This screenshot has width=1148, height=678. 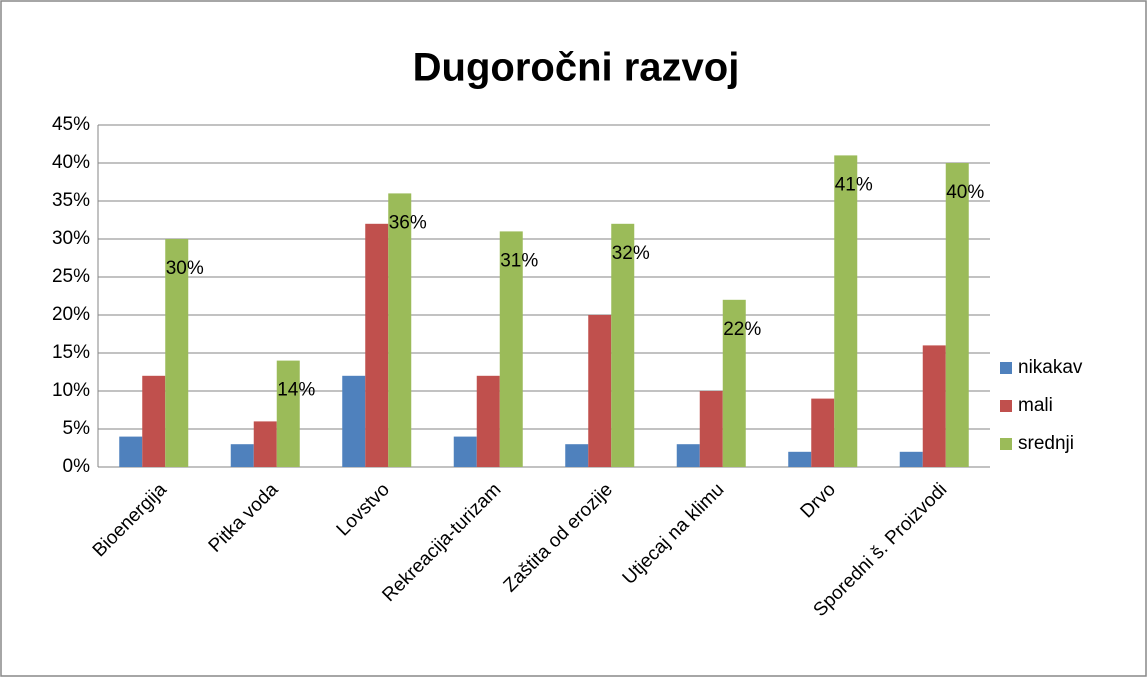 What do you see at coordinates (71, 276) in the screenshot?
I see `y-tick-label: 25%` at bounding box center [71, 276].